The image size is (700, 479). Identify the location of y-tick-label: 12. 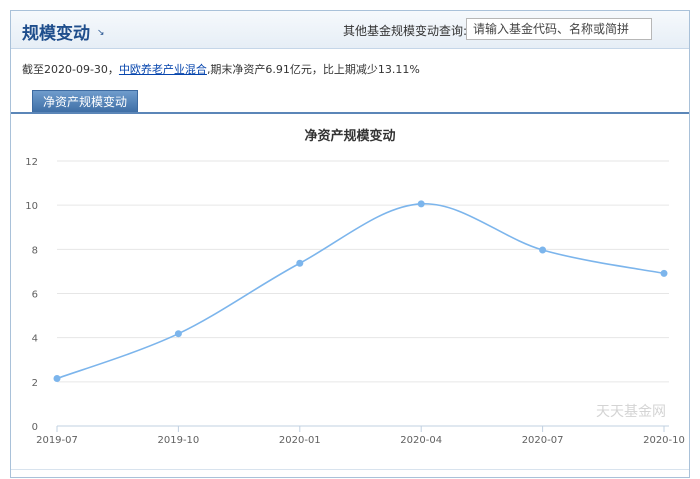
(31, 162).